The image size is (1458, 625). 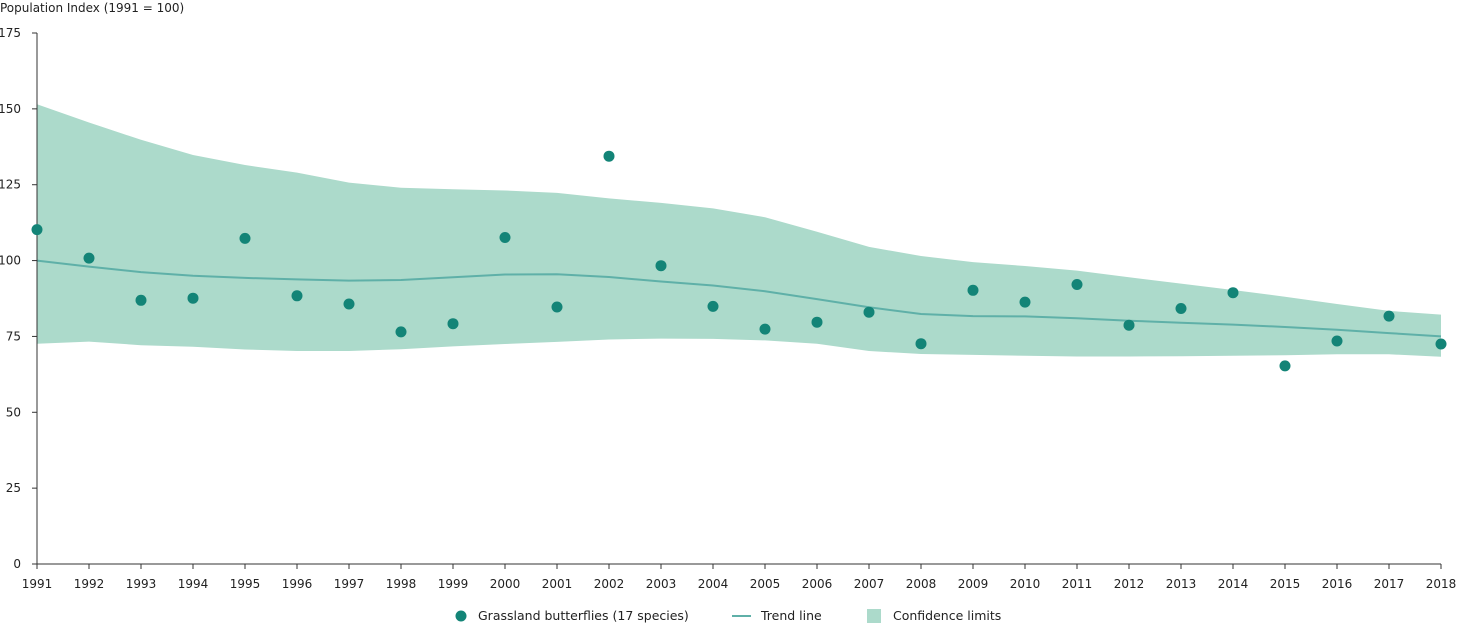 What do you see at coordinates (401, 584) in the screenshot?
I see `x-tick-label: 1998` at bounding box center [401, 584].